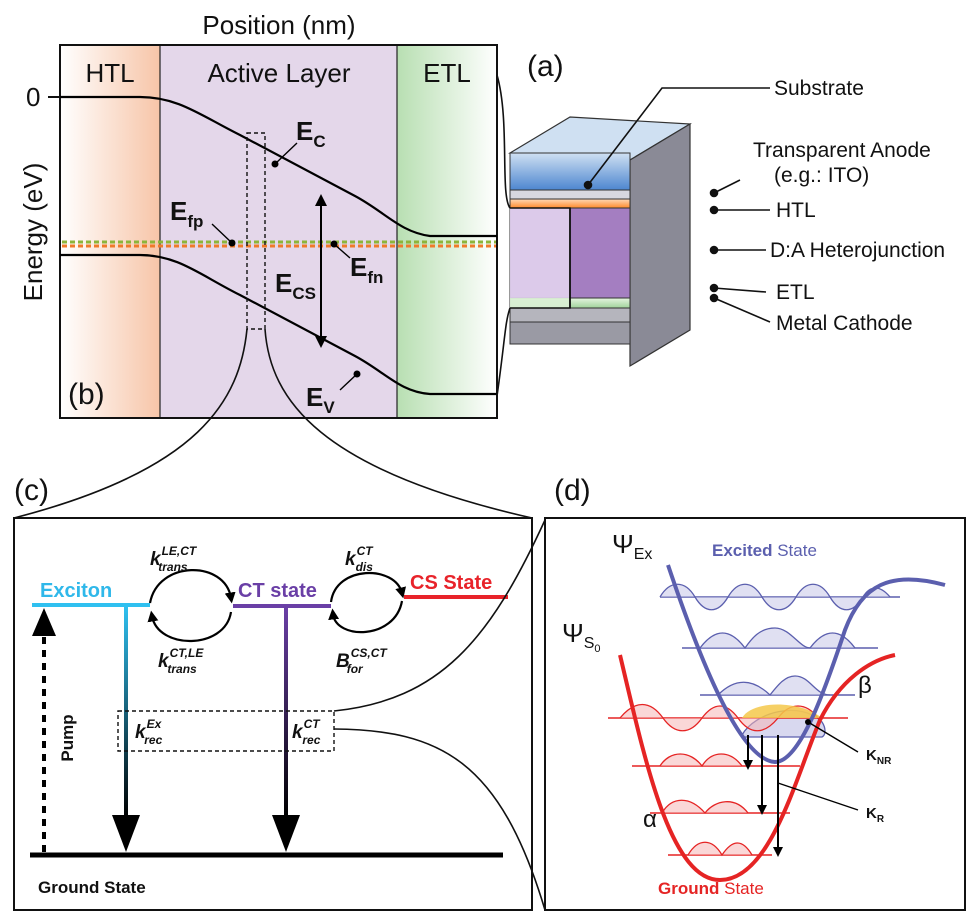  What do you see at coordinates (819, 88) in the screenshot?
I see `substrate-label: Substrate` at bounding box center [819, 88].